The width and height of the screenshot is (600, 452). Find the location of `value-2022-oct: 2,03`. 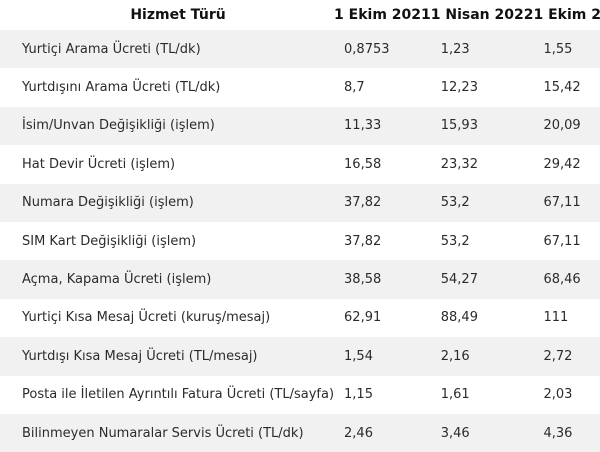

value-2022-oct: 2,03 is located at coordinates (558, 395).